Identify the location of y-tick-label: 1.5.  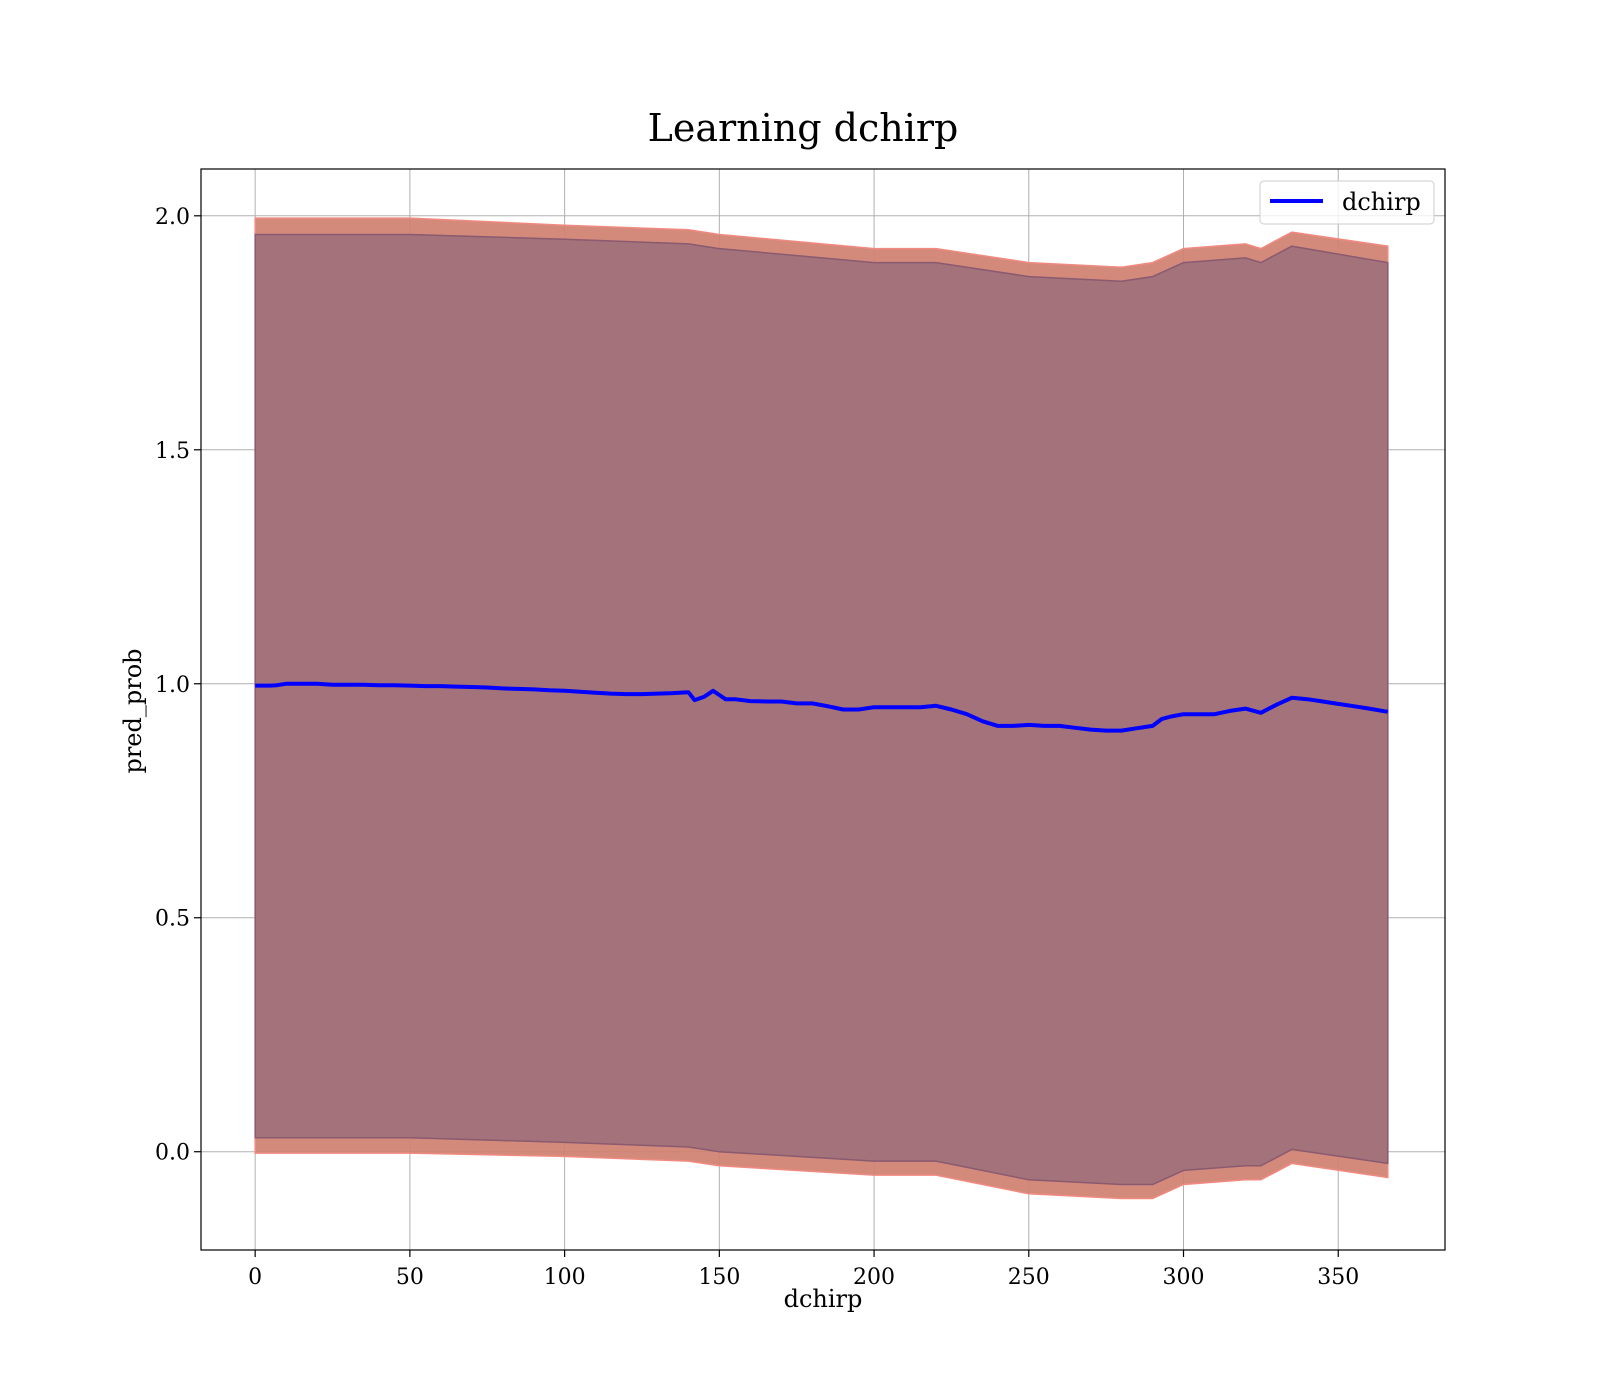
(172, 451).